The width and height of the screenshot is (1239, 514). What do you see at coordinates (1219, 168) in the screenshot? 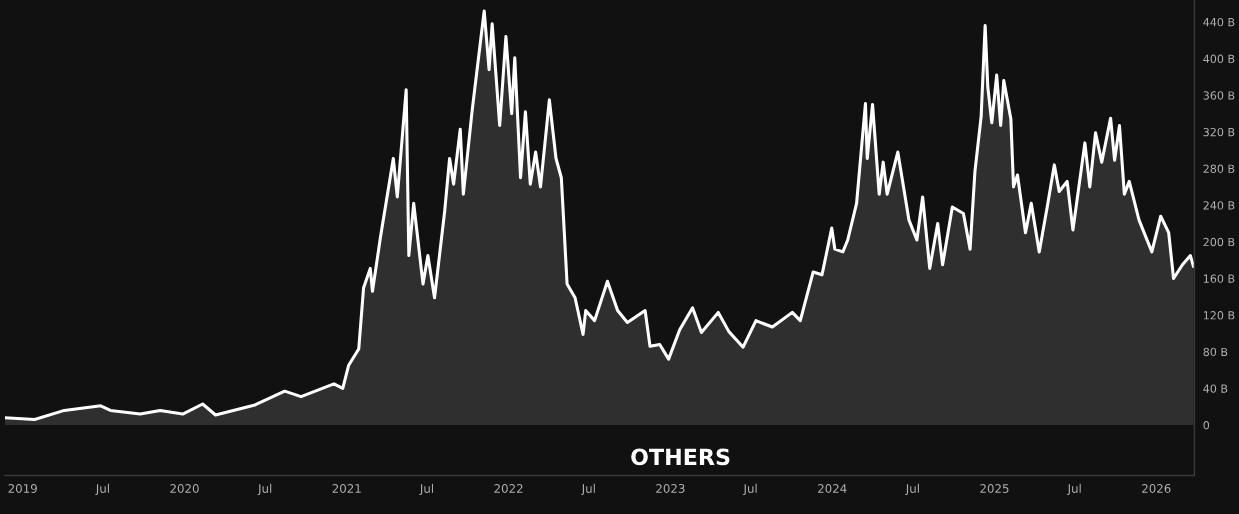
I see `y-tick-label: 280 B` at bounding box center [1219, 168].